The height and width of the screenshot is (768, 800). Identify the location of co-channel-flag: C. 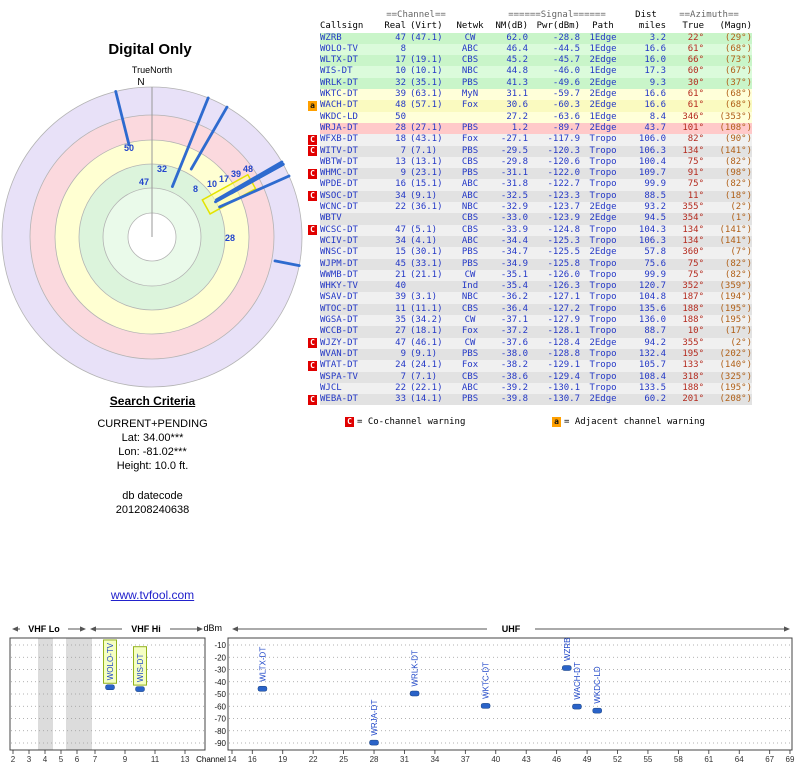
(312, 230).